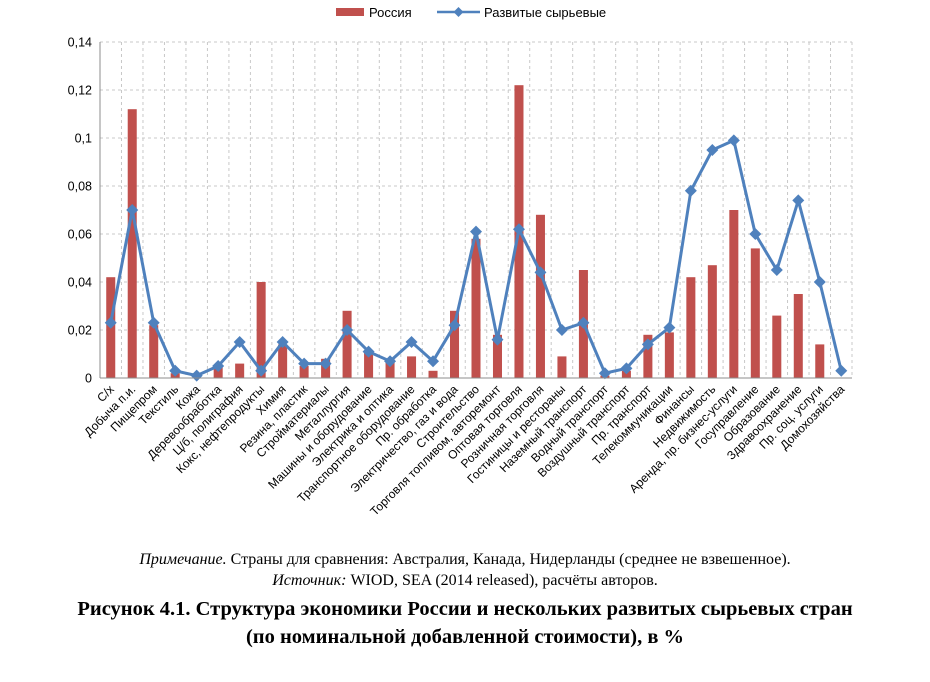 The height and width of the screenshot is (682, 930). I want to click on y-tick-label: 0,12, so click(80, 91).